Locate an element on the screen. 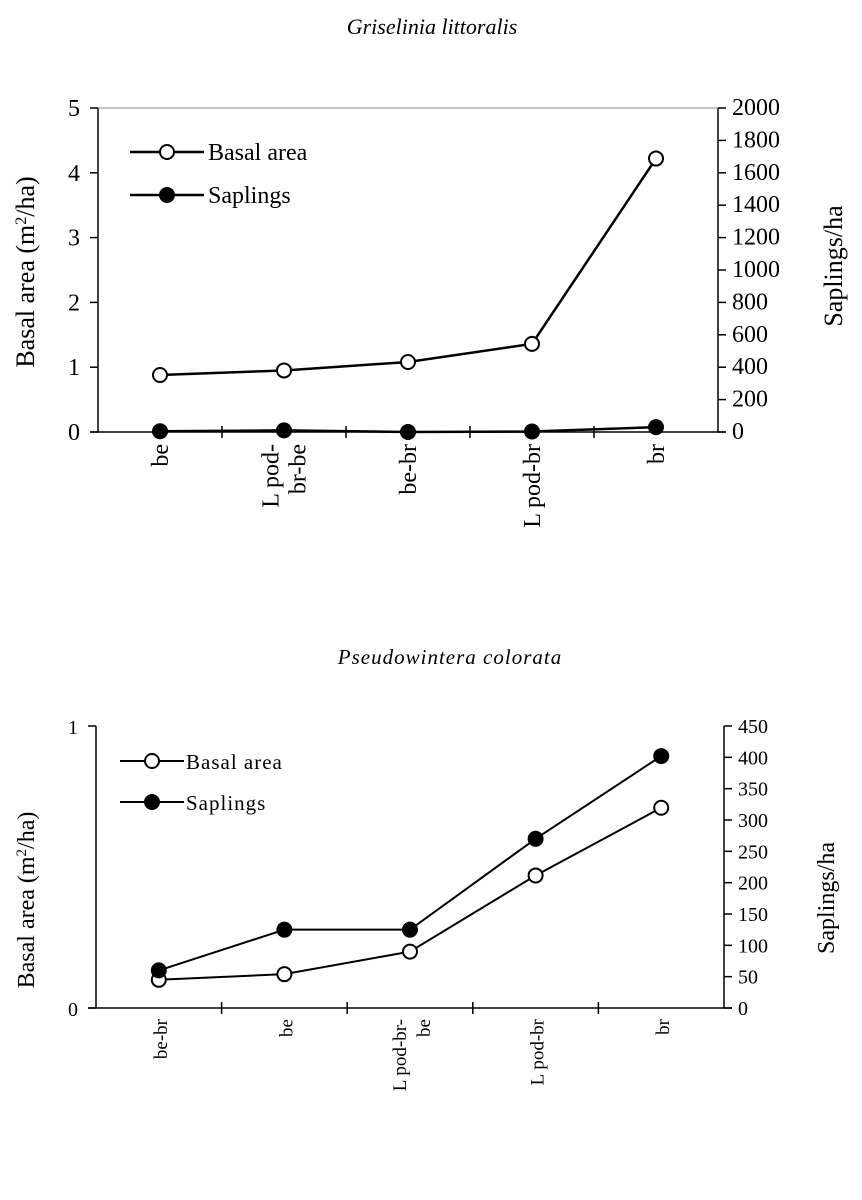 The image size is (862, 1200). y2-tick-label: 2000 is located at coordinates (756, 108).